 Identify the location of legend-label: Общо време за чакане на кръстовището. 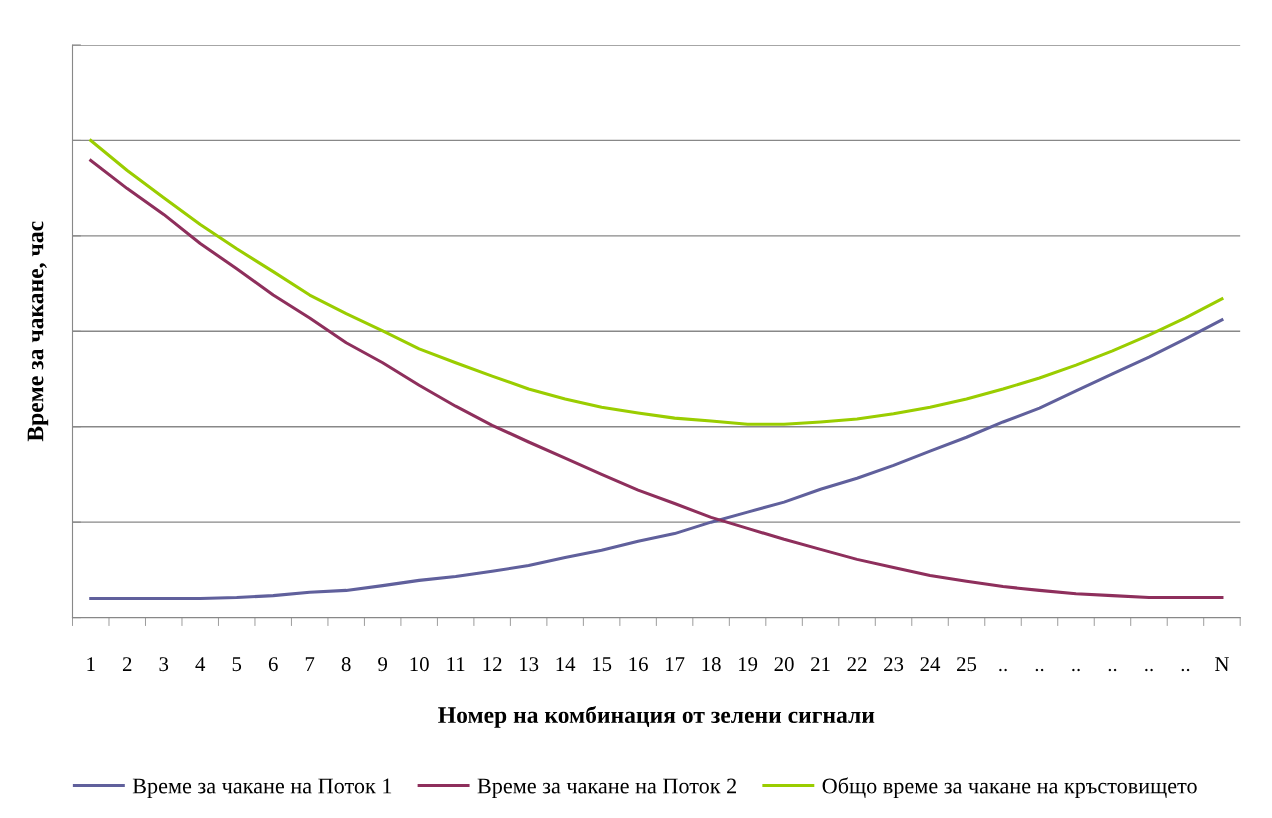
(1009, 787).